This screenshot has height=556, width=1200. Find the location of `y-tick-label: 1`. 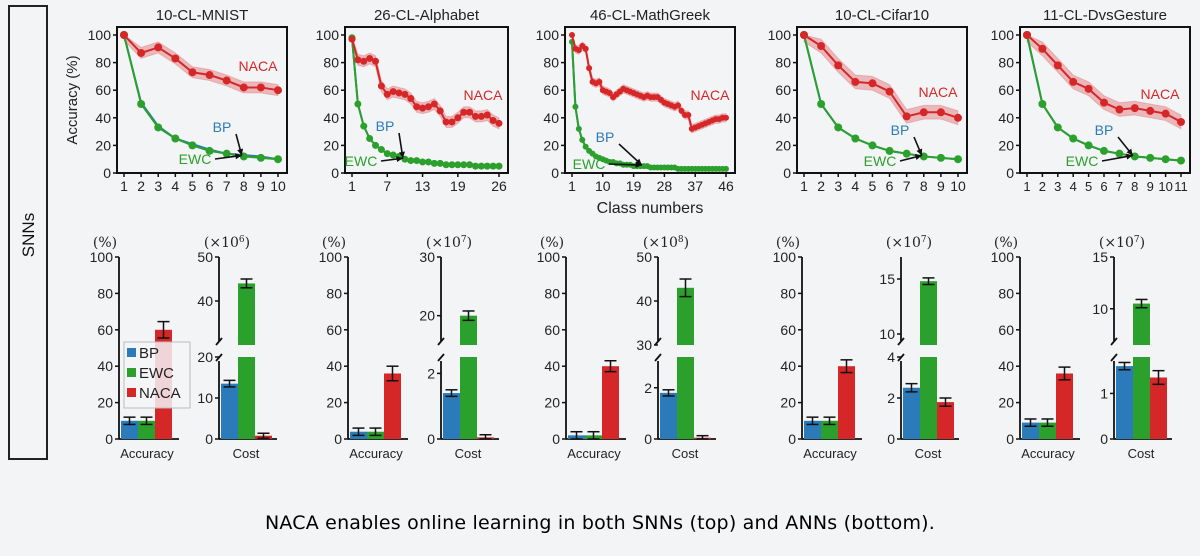

y-tick-label: 1 is located at coordinates (1104, 393).